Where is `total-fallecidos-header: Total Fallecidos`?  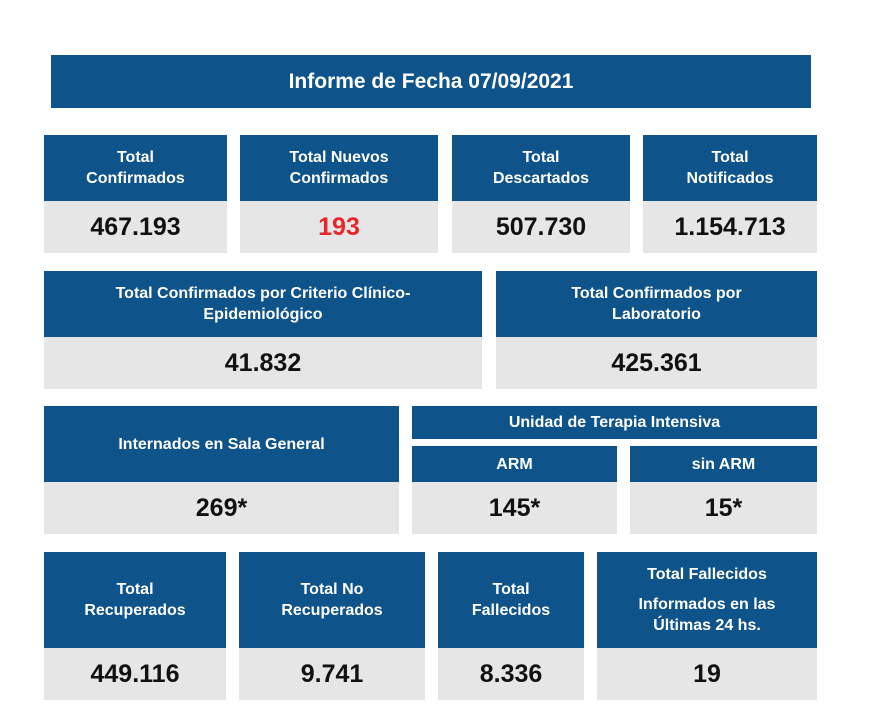
total-fallecidos-header: Total Fallecidos is located at coordinates (511, 600).